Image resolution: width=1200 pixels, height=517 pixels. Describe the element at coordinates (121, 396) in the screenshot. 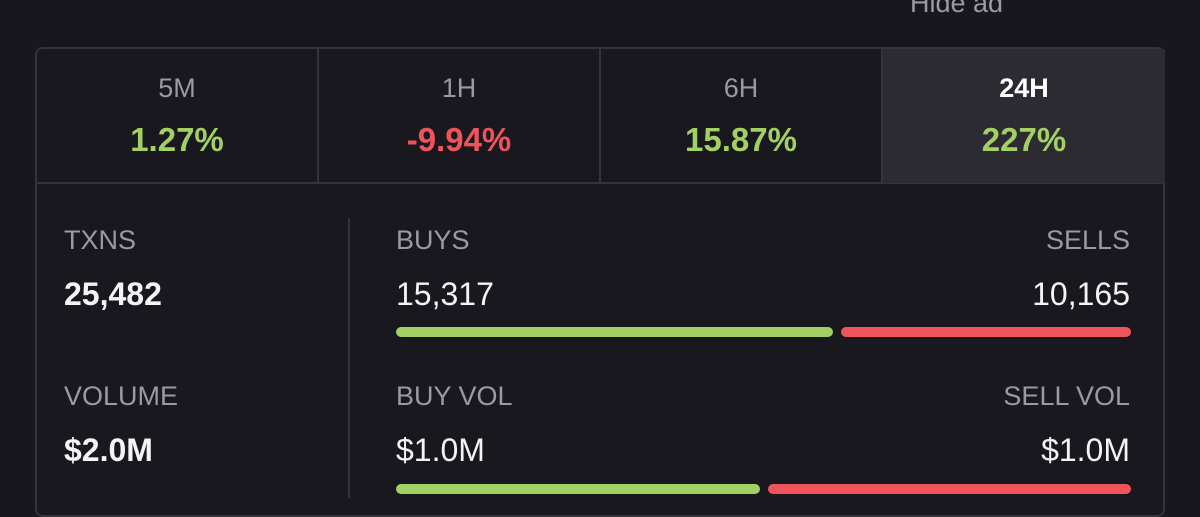

I see `stat-label: VOLUME` at that location.